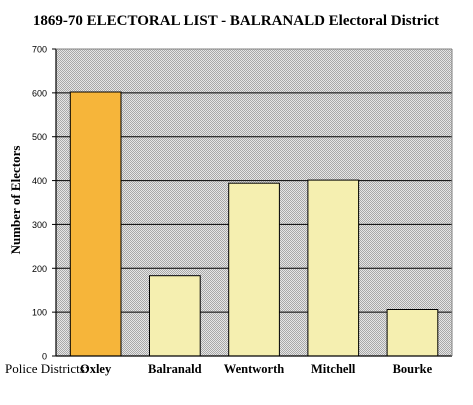 The image size is (473, 405). What do you see at coordinates (175, 316) in the screenshot?
I see `bar-balranald` at bounding box center [175, 316].